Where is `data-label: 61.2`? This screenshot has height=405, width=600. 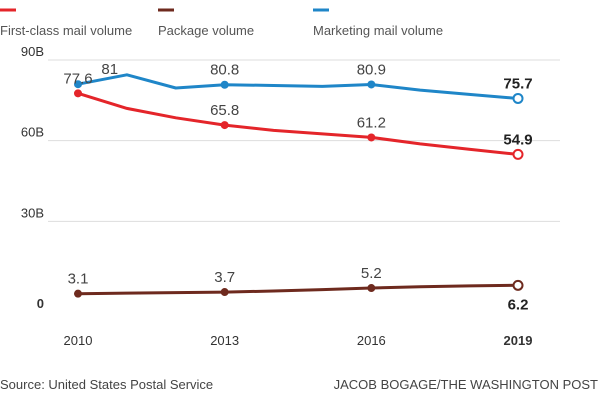 data-label: 61.2 is located at coordinates (371, 122).